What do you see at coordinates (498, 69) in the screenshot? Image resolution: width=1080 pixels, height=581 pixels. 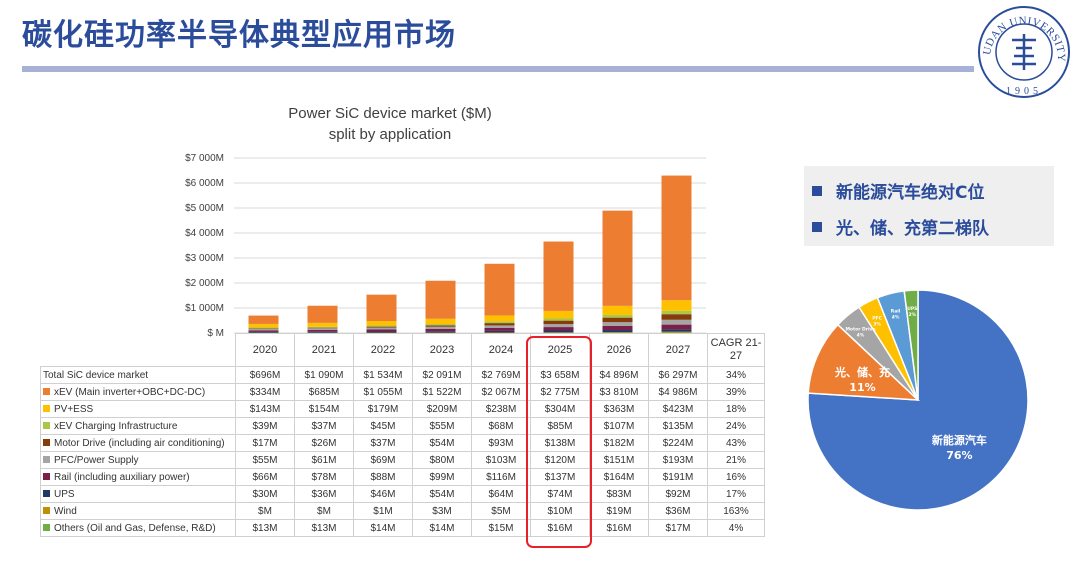 I see `title-divider` at bounding box center [498, 69].